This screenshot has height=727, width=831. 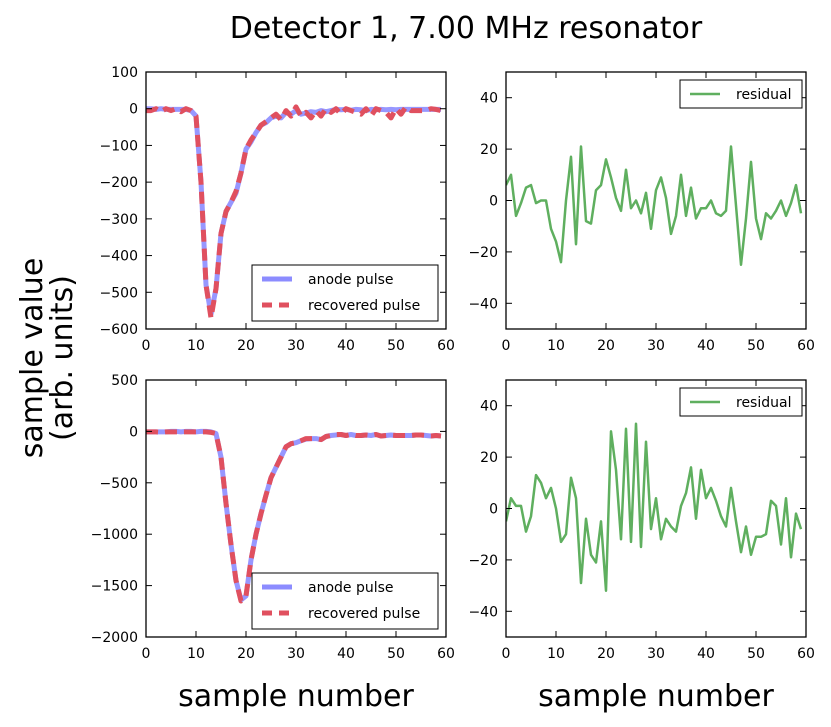 What do you see at coordinates (114, 638) in the screenshot?
I see `y-tick-label: −2000` at bounding box center [114, 638].